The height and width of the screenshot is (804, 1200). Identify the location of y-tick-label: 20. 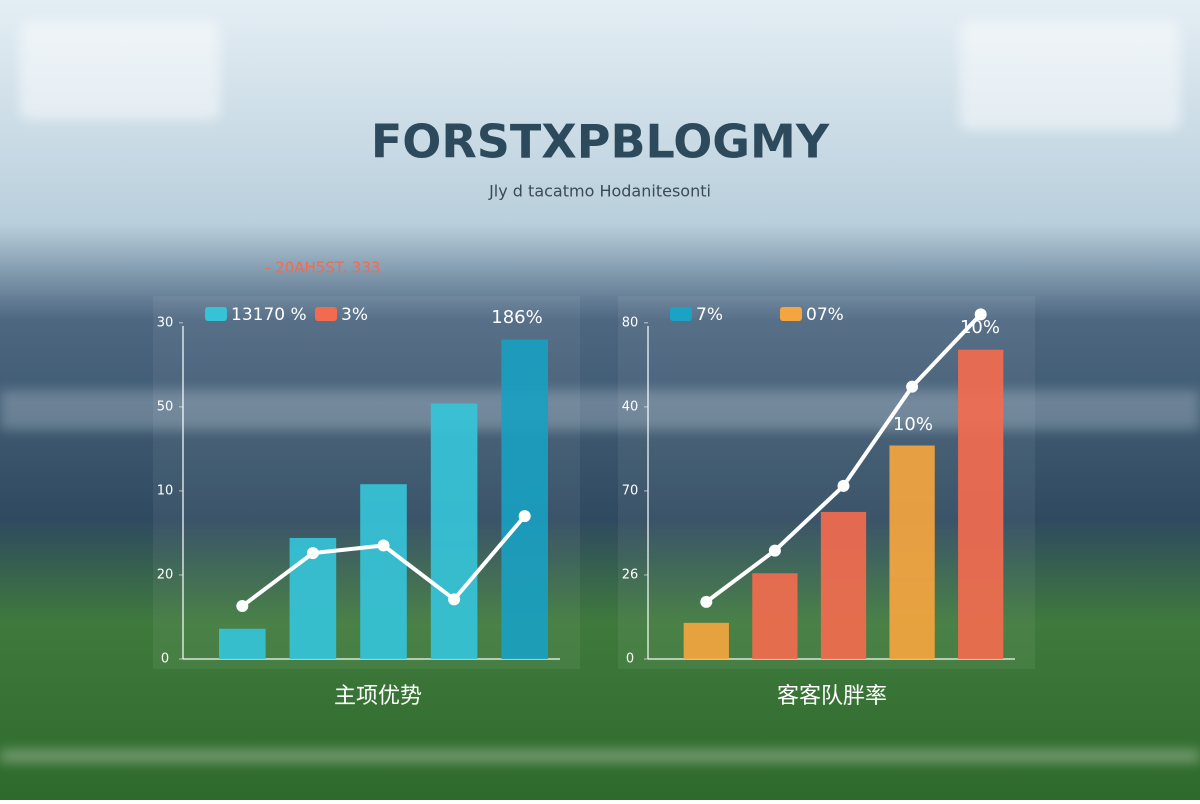
(165, 574).